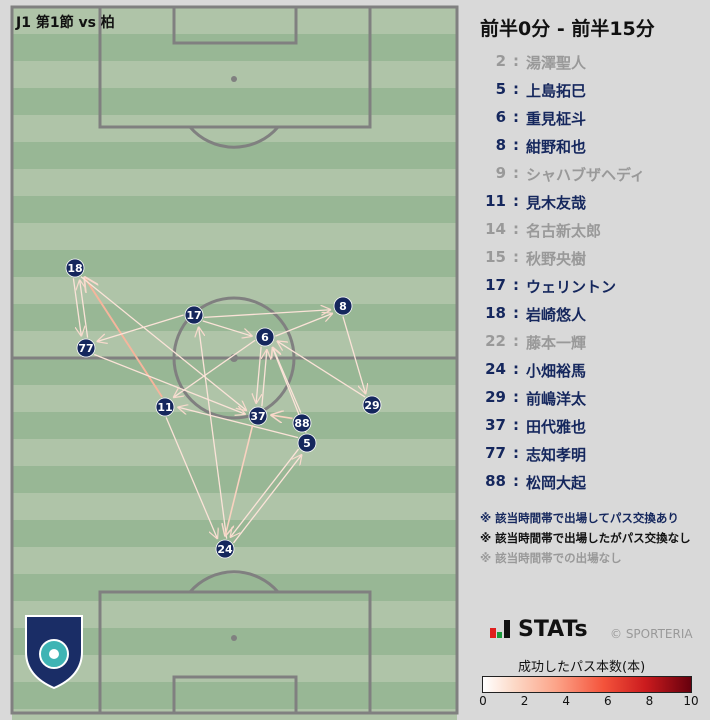 The height and width of the screenshot is (720, 710). I want to click on player-name: 志知孝明, so click(556, 455).